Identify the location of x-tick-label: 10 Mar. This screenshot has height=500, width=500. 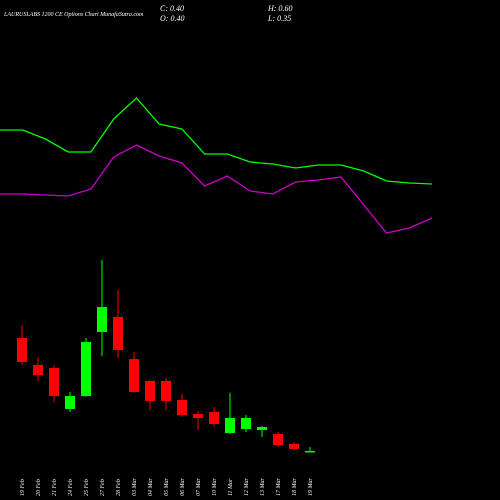
(215, 487).